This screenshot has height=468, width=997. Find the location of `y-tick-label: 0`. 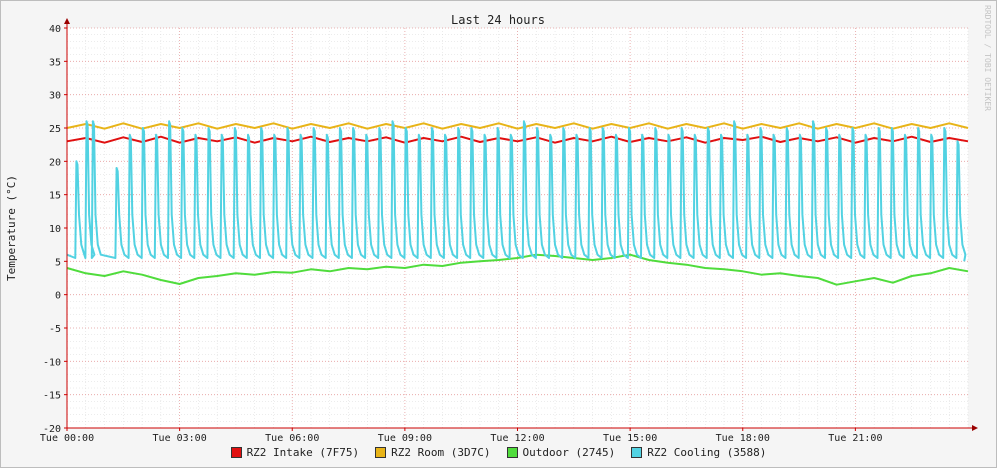

y-tick-label: 0 is located at coordinates (58, 296).